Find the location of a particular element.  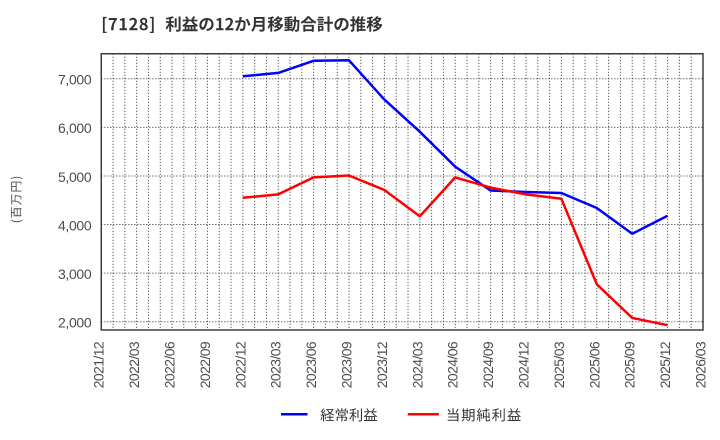

svg-text: 5,000 is located at coordinates (75, 177).